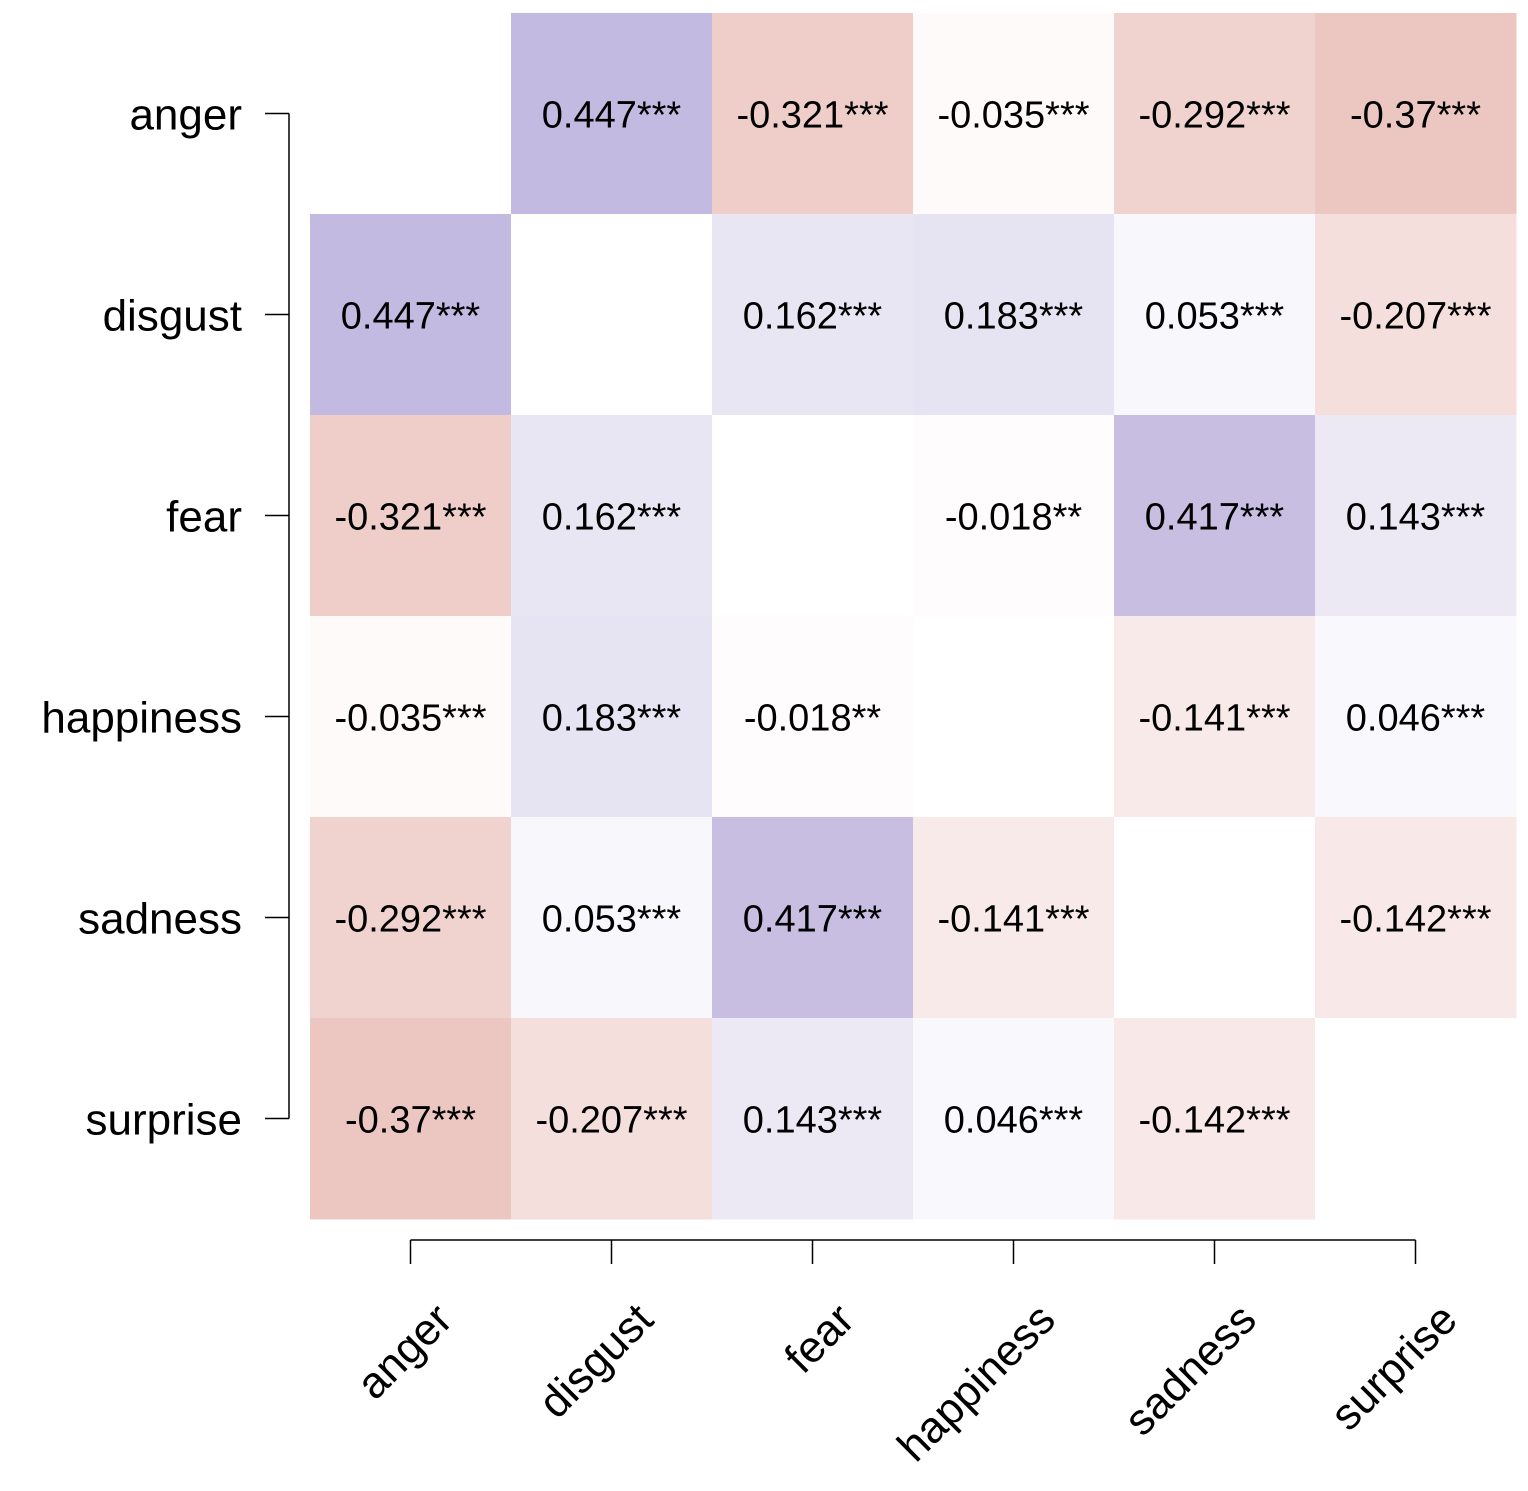 Image resolution: width=1528 pixels, height=1491 pixels. What do you see at coordinates (160, 919) in the screenshot?
I see `y-tick-label-sadness: sadness` at bounding box center [160, 919].